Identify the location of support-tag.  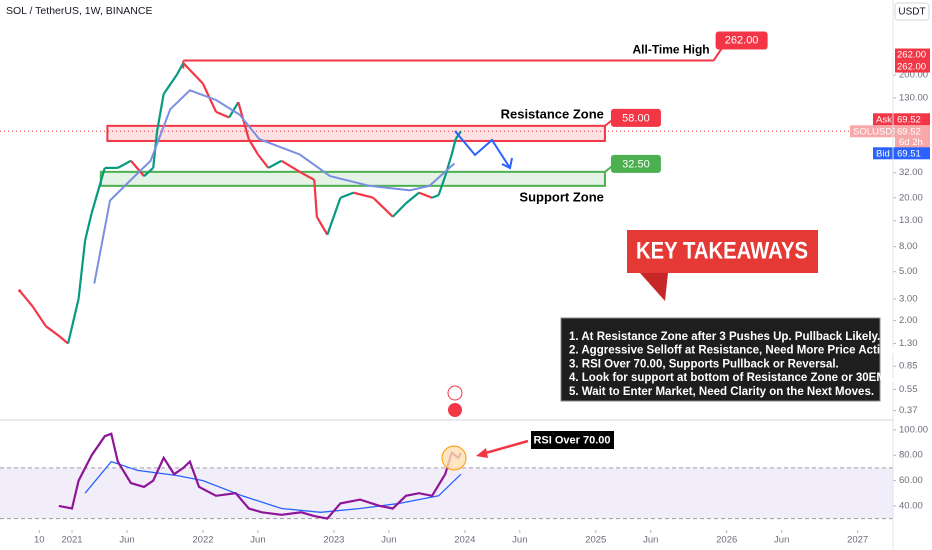
(635, 163).